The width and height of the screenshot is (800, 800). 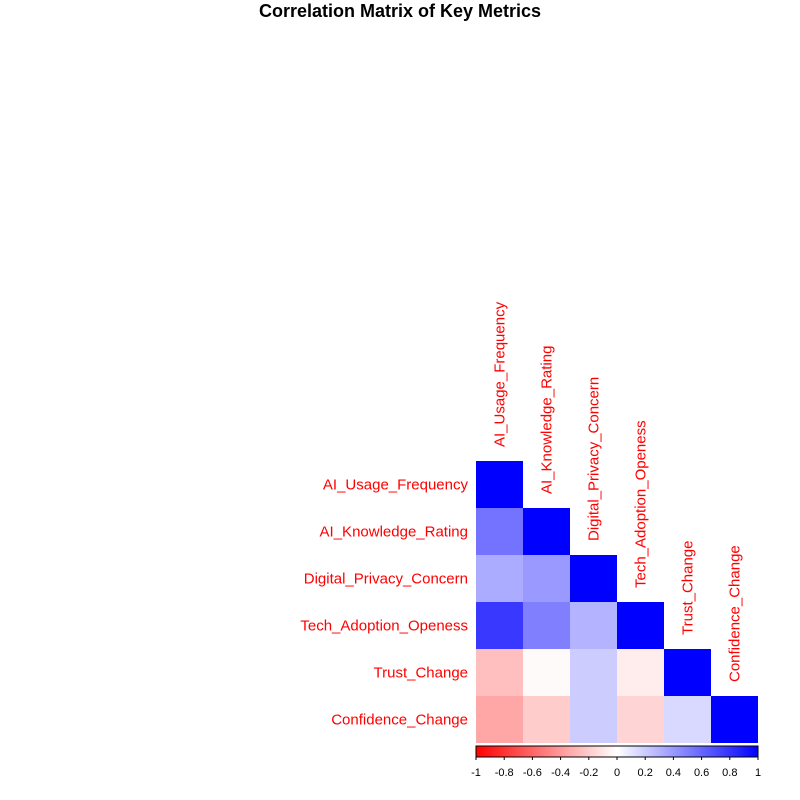 I want to click on column-label-0: AI_Usage_Frequency, so click(x=500, y=374).